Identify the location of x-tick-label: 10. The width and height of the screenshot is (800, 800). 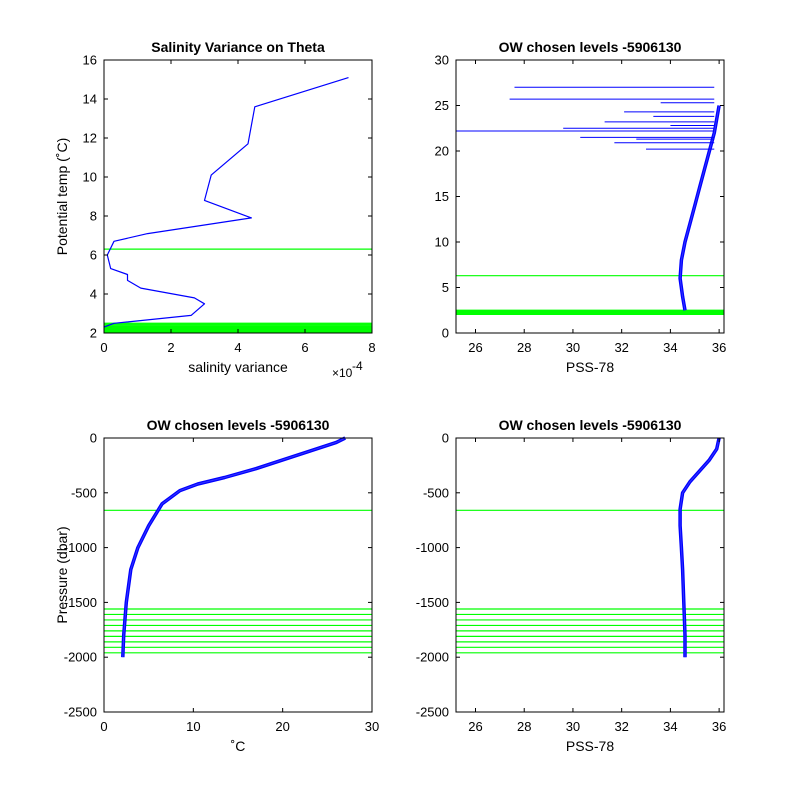
(193, 726).